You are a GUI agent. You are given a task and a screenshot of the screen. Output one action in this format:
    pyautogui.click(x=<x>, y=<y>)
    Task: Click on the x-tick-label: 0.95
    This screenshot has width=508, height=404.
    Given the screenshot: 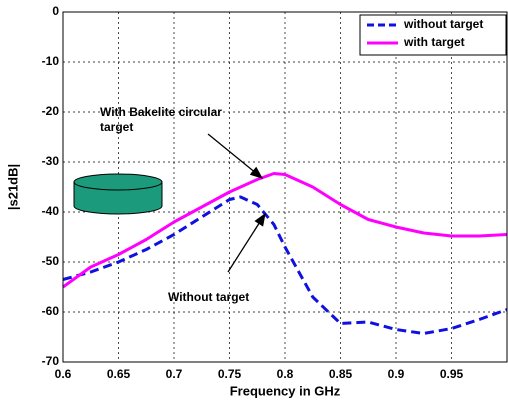 What is the action you would take?
    pyautogui.click(x=452, y=374)
    